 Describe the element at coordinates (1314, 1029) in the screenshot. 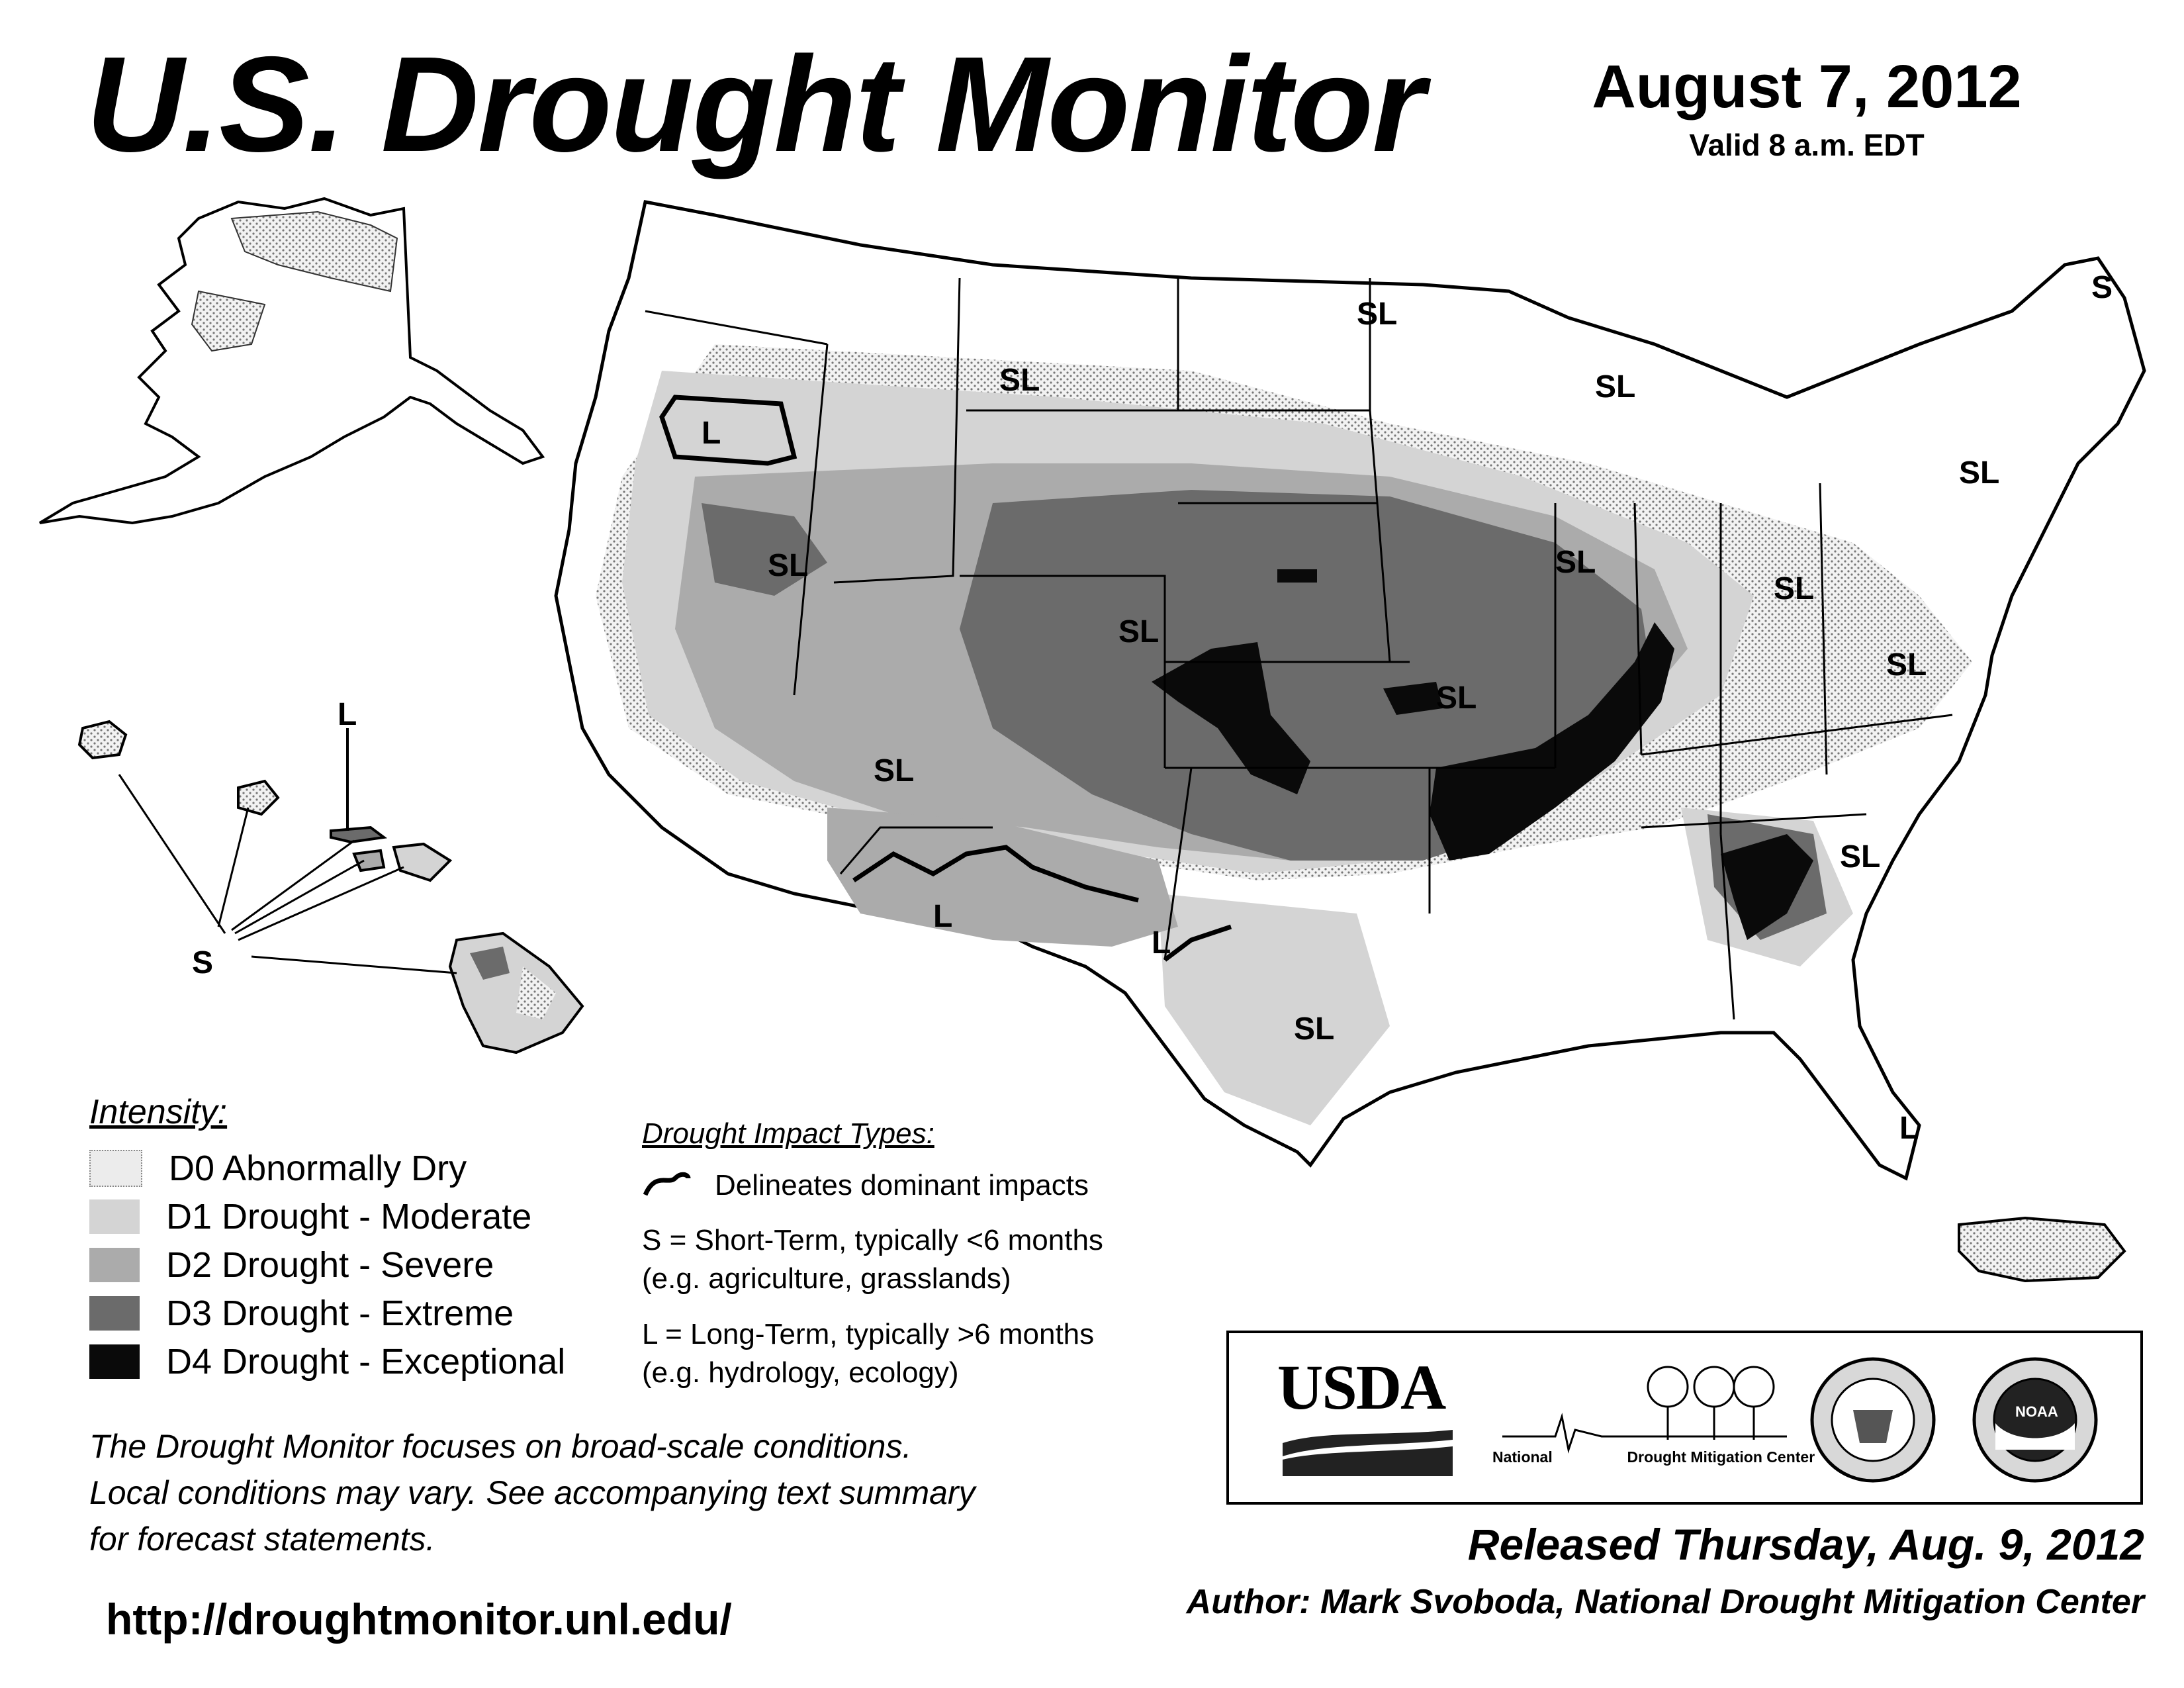

I see `map-label-texas-sl: SL` at that location.